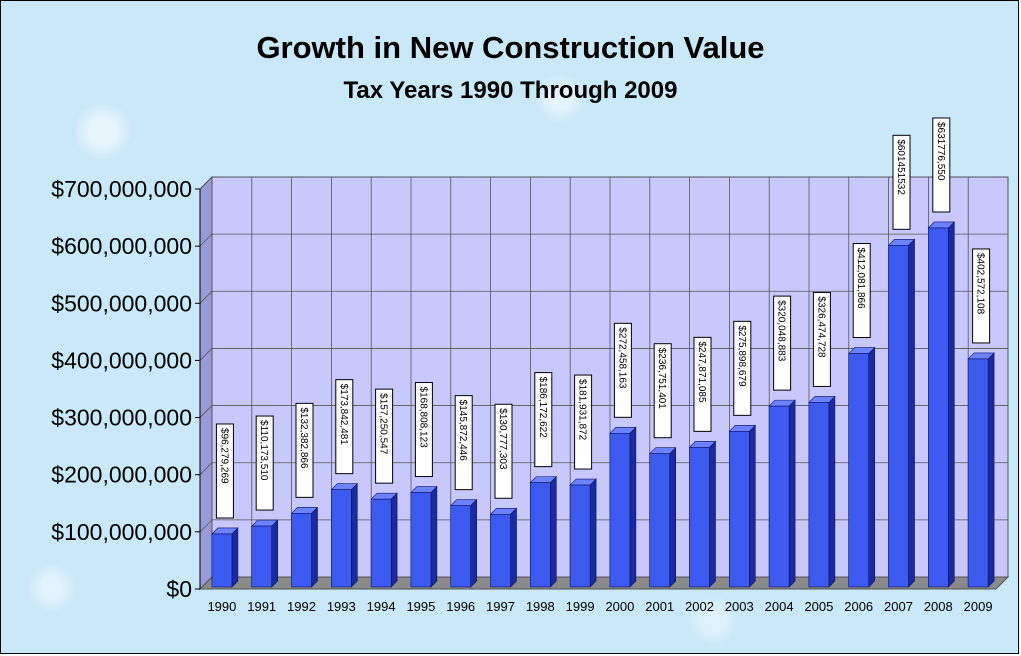 Image resolution: width=1021 pixels, height=656 pixels. What do you see at coordinates (542, 408) in the screenshot?
I see `data-label: $186,172,622` at bounding box center [542, 408].